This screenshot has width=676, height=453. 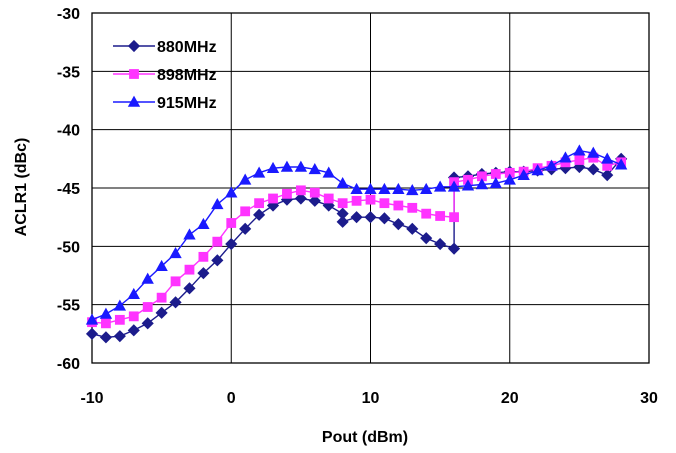 I want to click on legend-item: 898MHz, so click(x=165, y=75).